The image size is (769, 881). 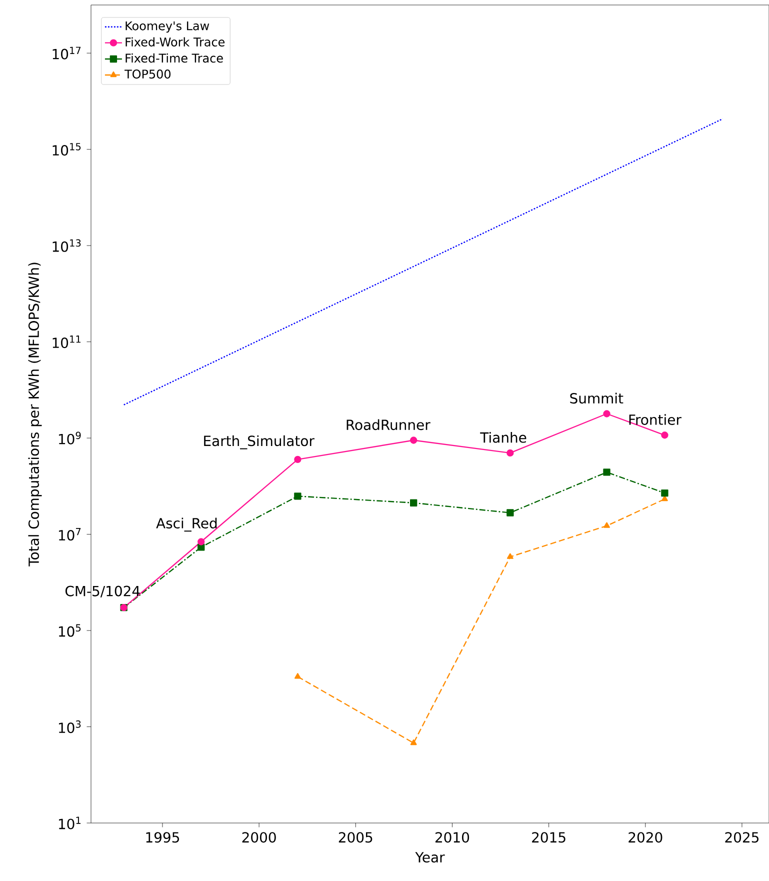 I want to click on x-tick-label: 2005, so click(x=355, y=837).